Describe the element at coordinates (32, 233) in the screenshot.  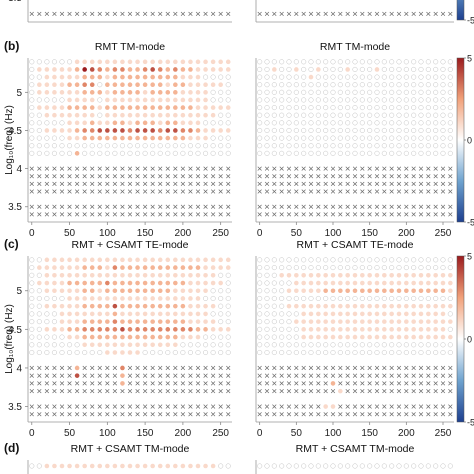
I see `x-tick-label: 0` at that location.